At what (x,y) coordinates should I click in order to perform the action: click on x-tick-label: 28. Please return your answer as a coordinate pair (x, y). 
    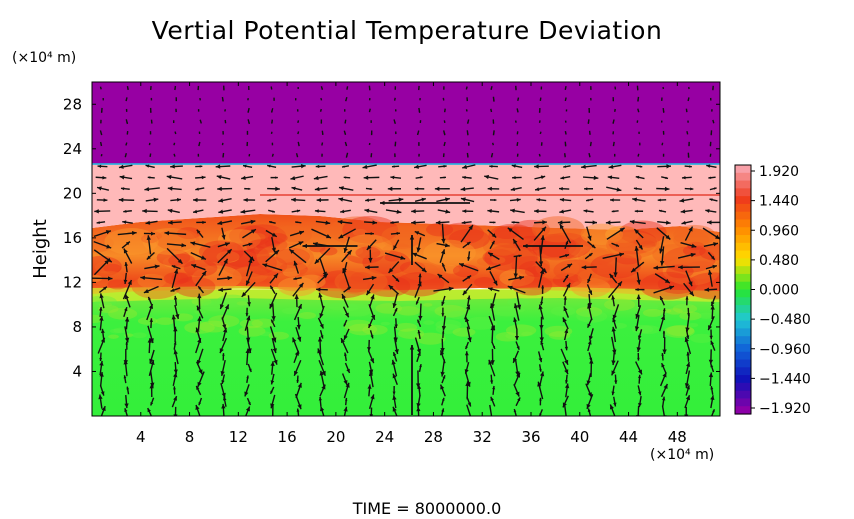
    Looking at the image, I should click on (433, 437).